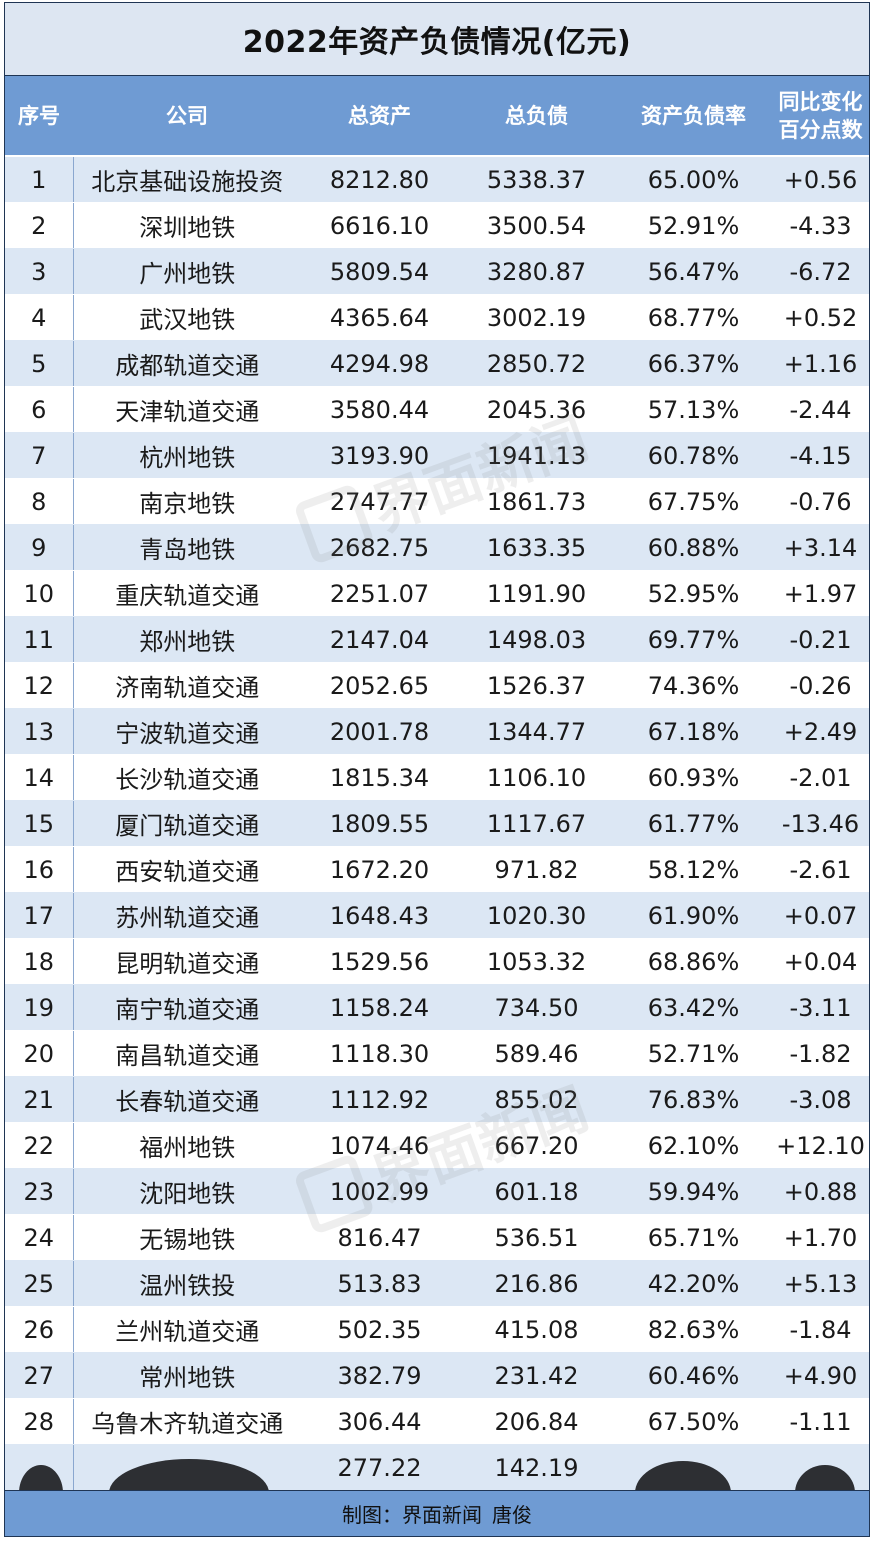 The height and width of the screenshot is (1541, 874). What do you see at coordinates (536, 1099) in the screenshot?
I see `cell-liabilities: 855.02` at bounding box center [536, 1099].